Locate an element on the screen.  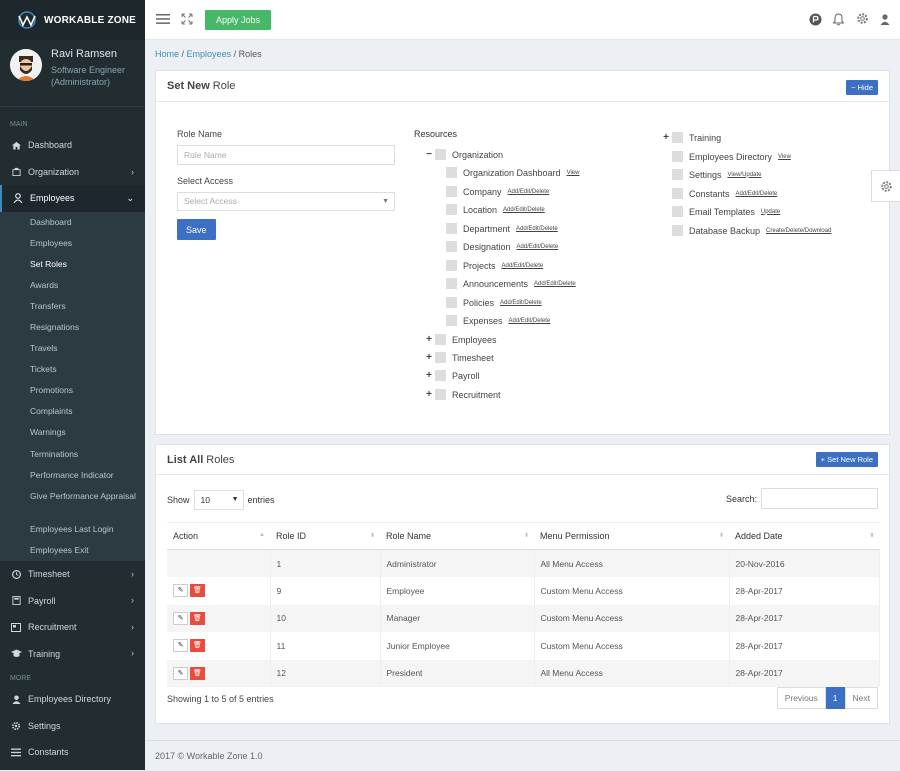
apply-jobs-button: Apply Jobs is located at coordinates (238, 20).